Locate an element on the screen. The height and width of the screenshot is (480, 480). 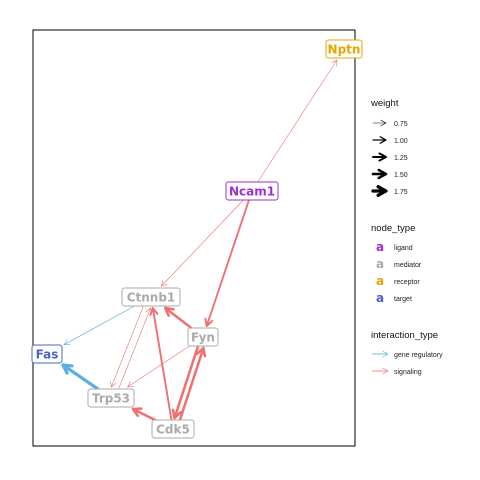
legend-node-type-entry: mediator is located at coordinates (408, 265).